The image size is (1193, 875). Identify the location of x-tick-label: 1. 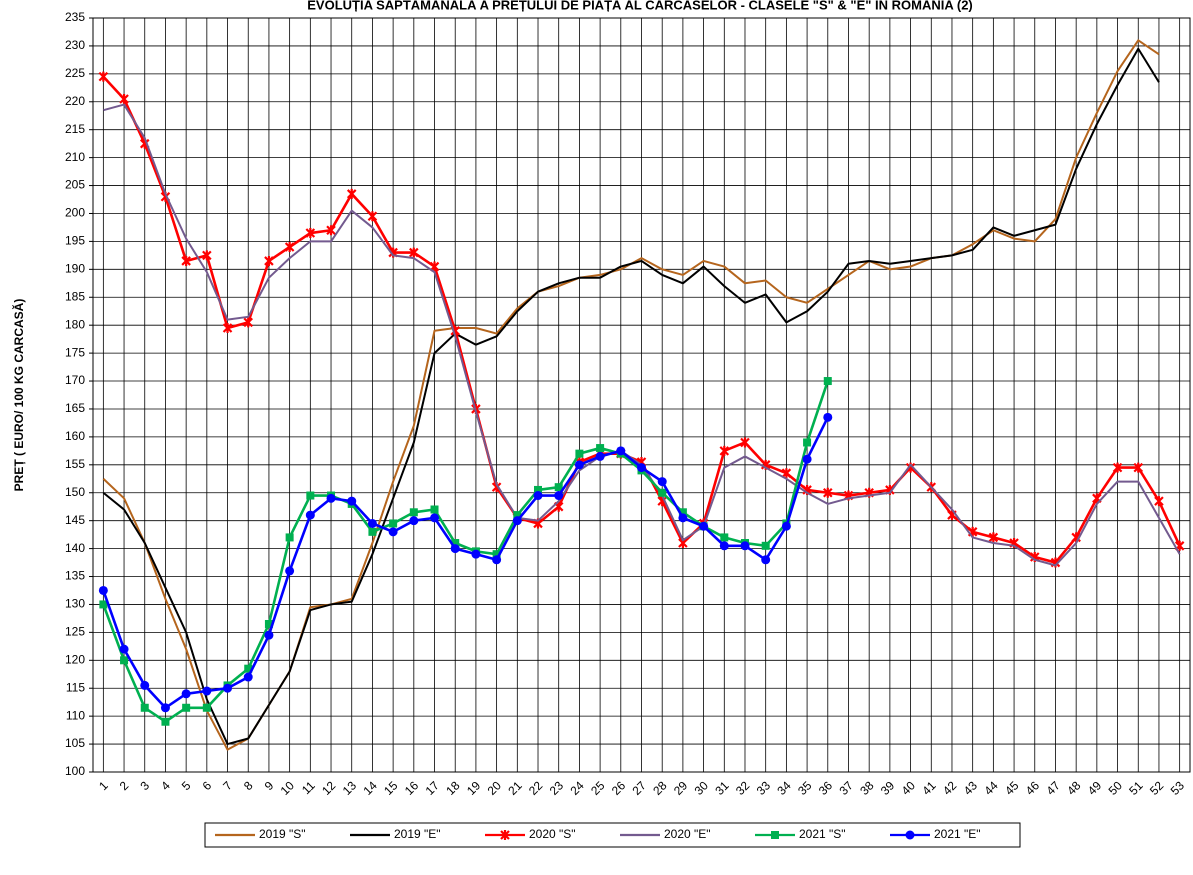
(103, 785).